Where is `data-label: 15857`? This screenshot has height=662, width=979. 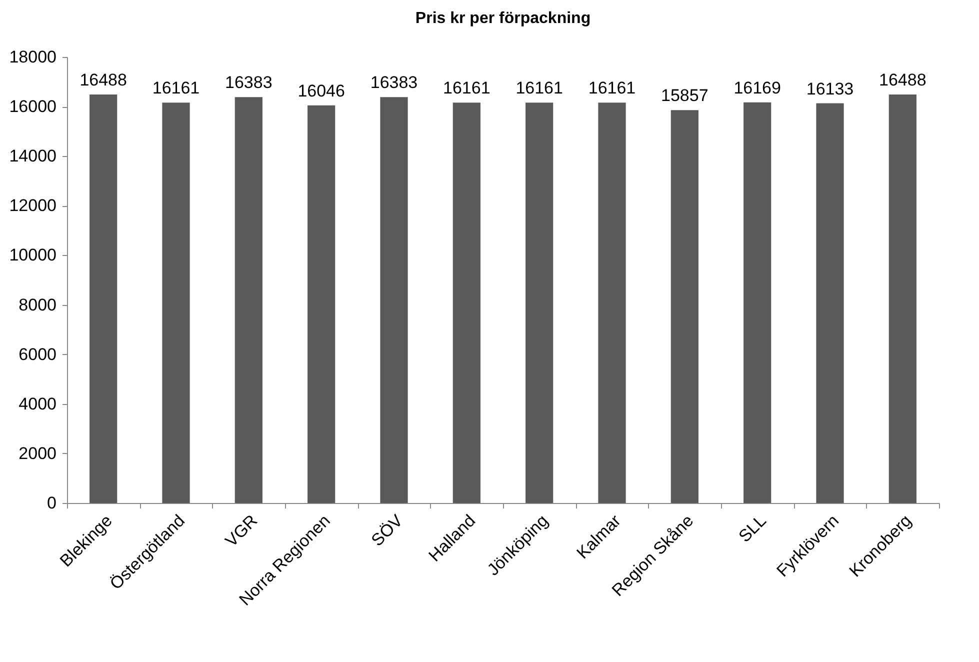 data-label: 15857 is located at coordinates (684, 96).